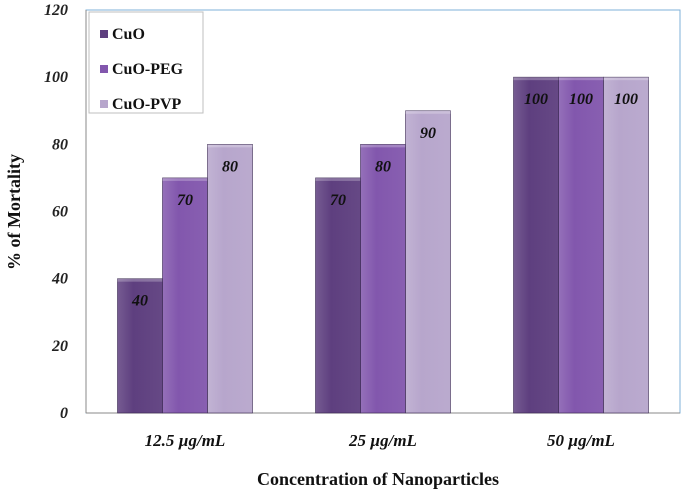 The height and width of the screenshot is (494, 686). What do you see at coordinates (536, 99) in the screenshot?
I see `data-label-cuo-3: 100` at bounding box center [536, 99].